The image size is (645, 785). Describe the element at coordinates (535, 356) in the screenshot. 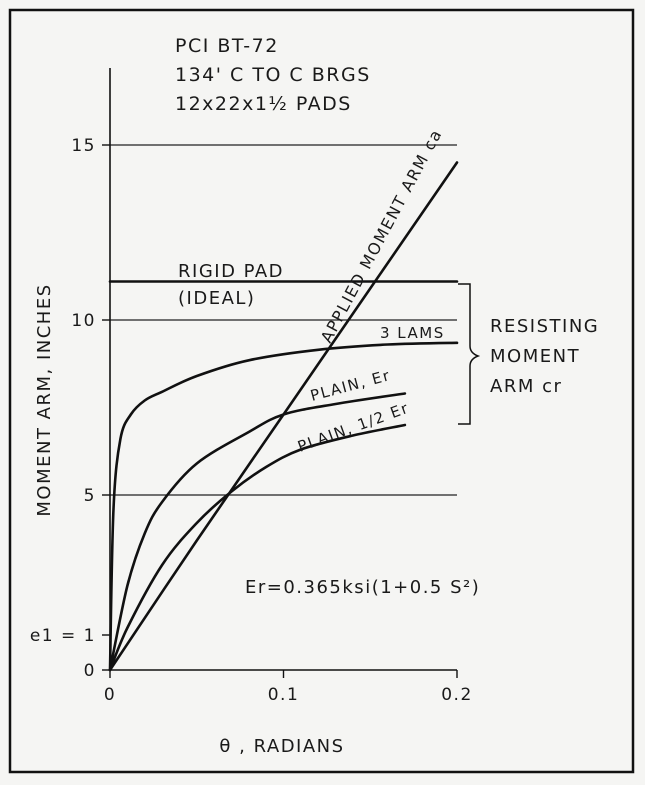

I see `annotation-moment: MOMENT` at that location.